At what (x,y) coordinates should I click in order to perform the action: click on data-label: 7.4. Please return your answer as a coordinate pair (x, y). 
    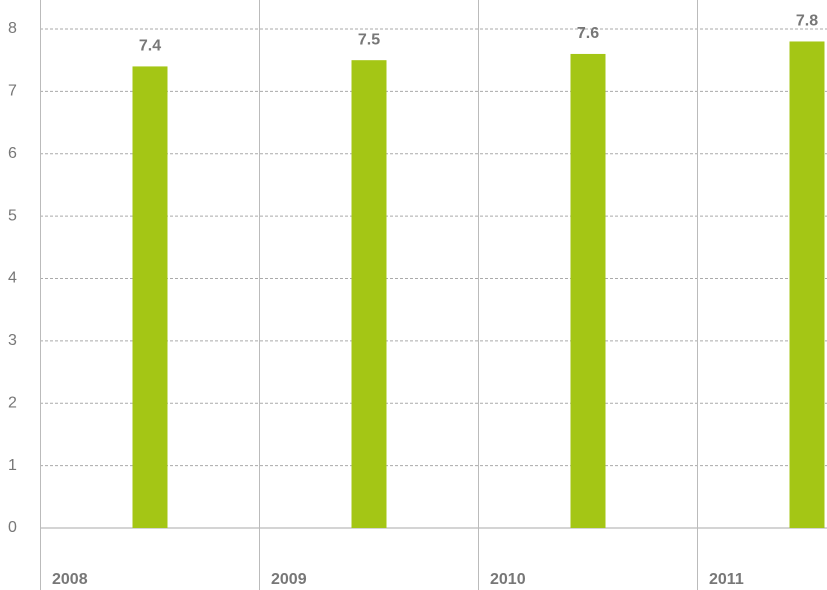
    Looking at the image, I should click on (150, 46).